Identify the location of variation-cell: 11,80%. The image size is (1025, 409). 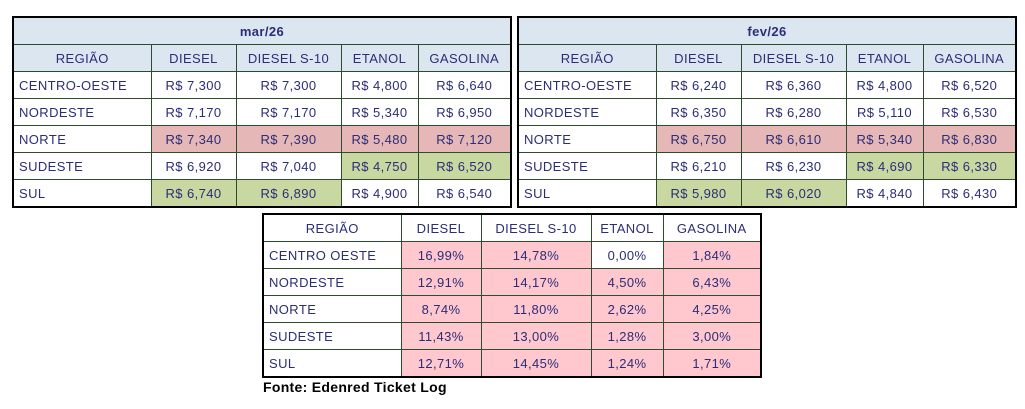
(536, 309).